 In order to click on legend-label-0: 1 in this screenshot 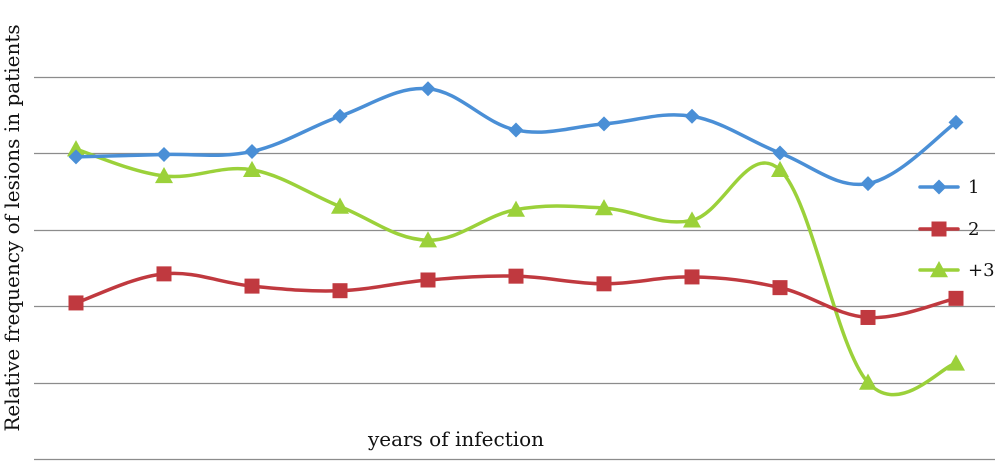, I will do `click(973, 187)`.